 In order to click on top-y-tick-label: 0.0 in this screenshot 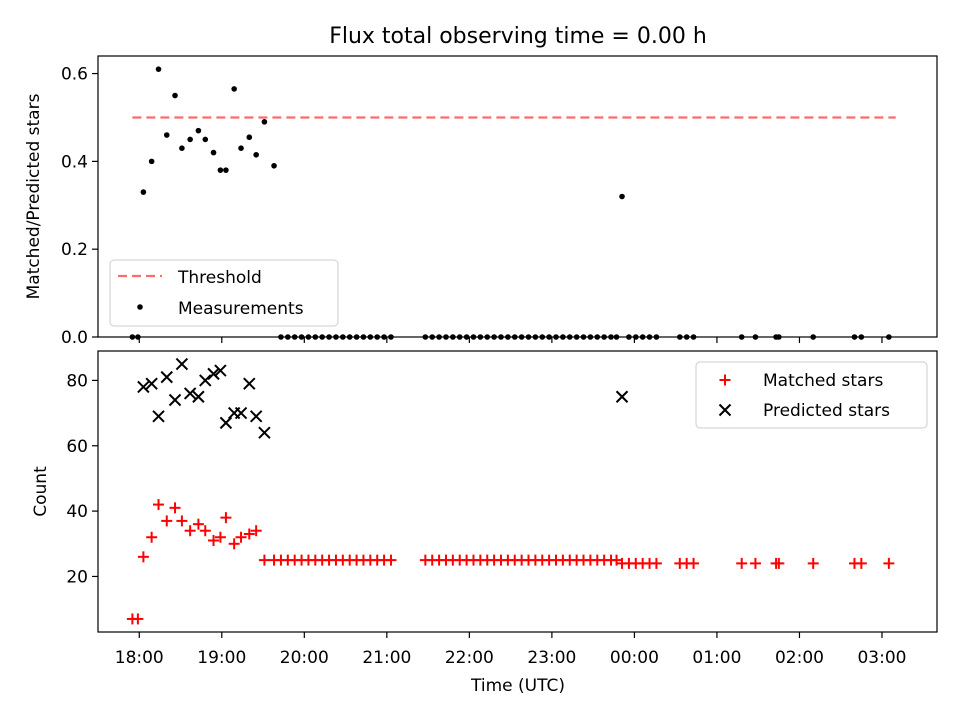, I will do `click(74, 338)`.